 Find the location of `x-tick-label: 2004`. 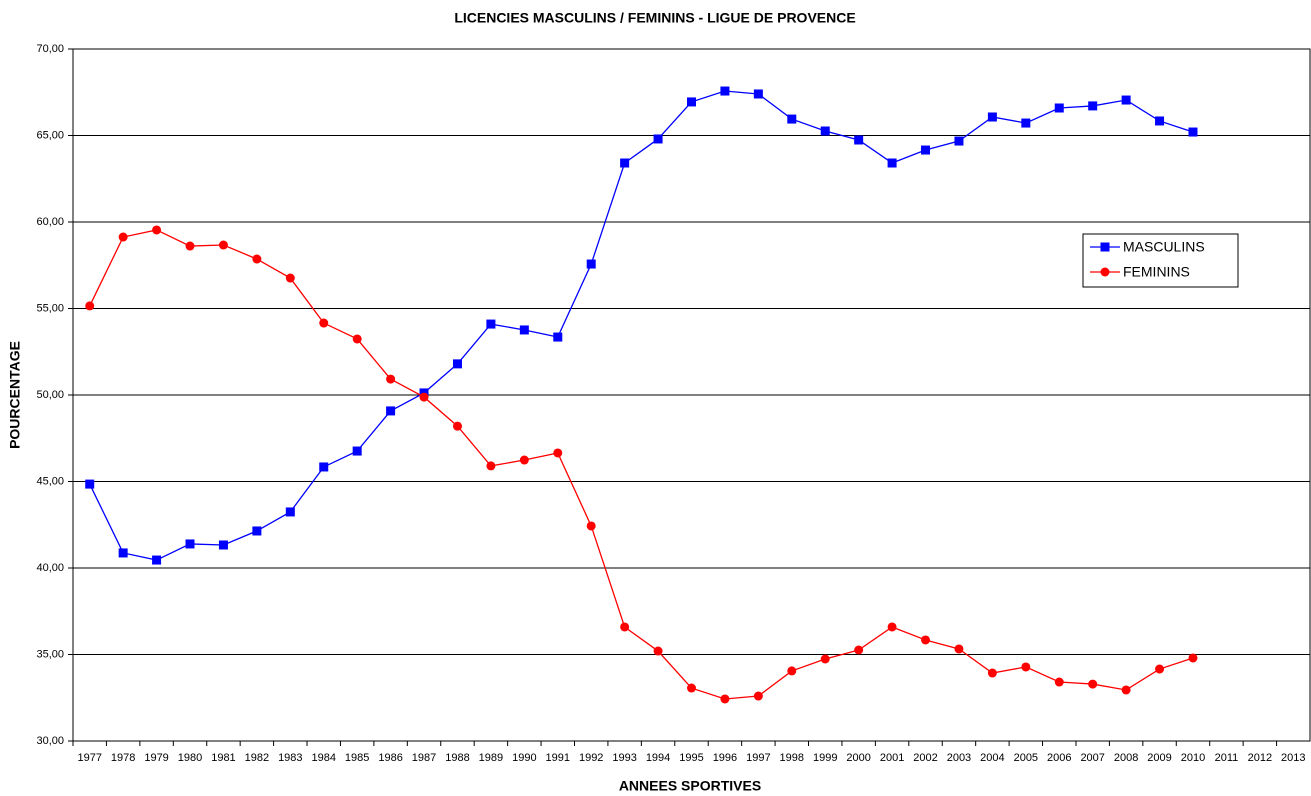

x-tick-label: 2004 is located at coordinates (992, 758).